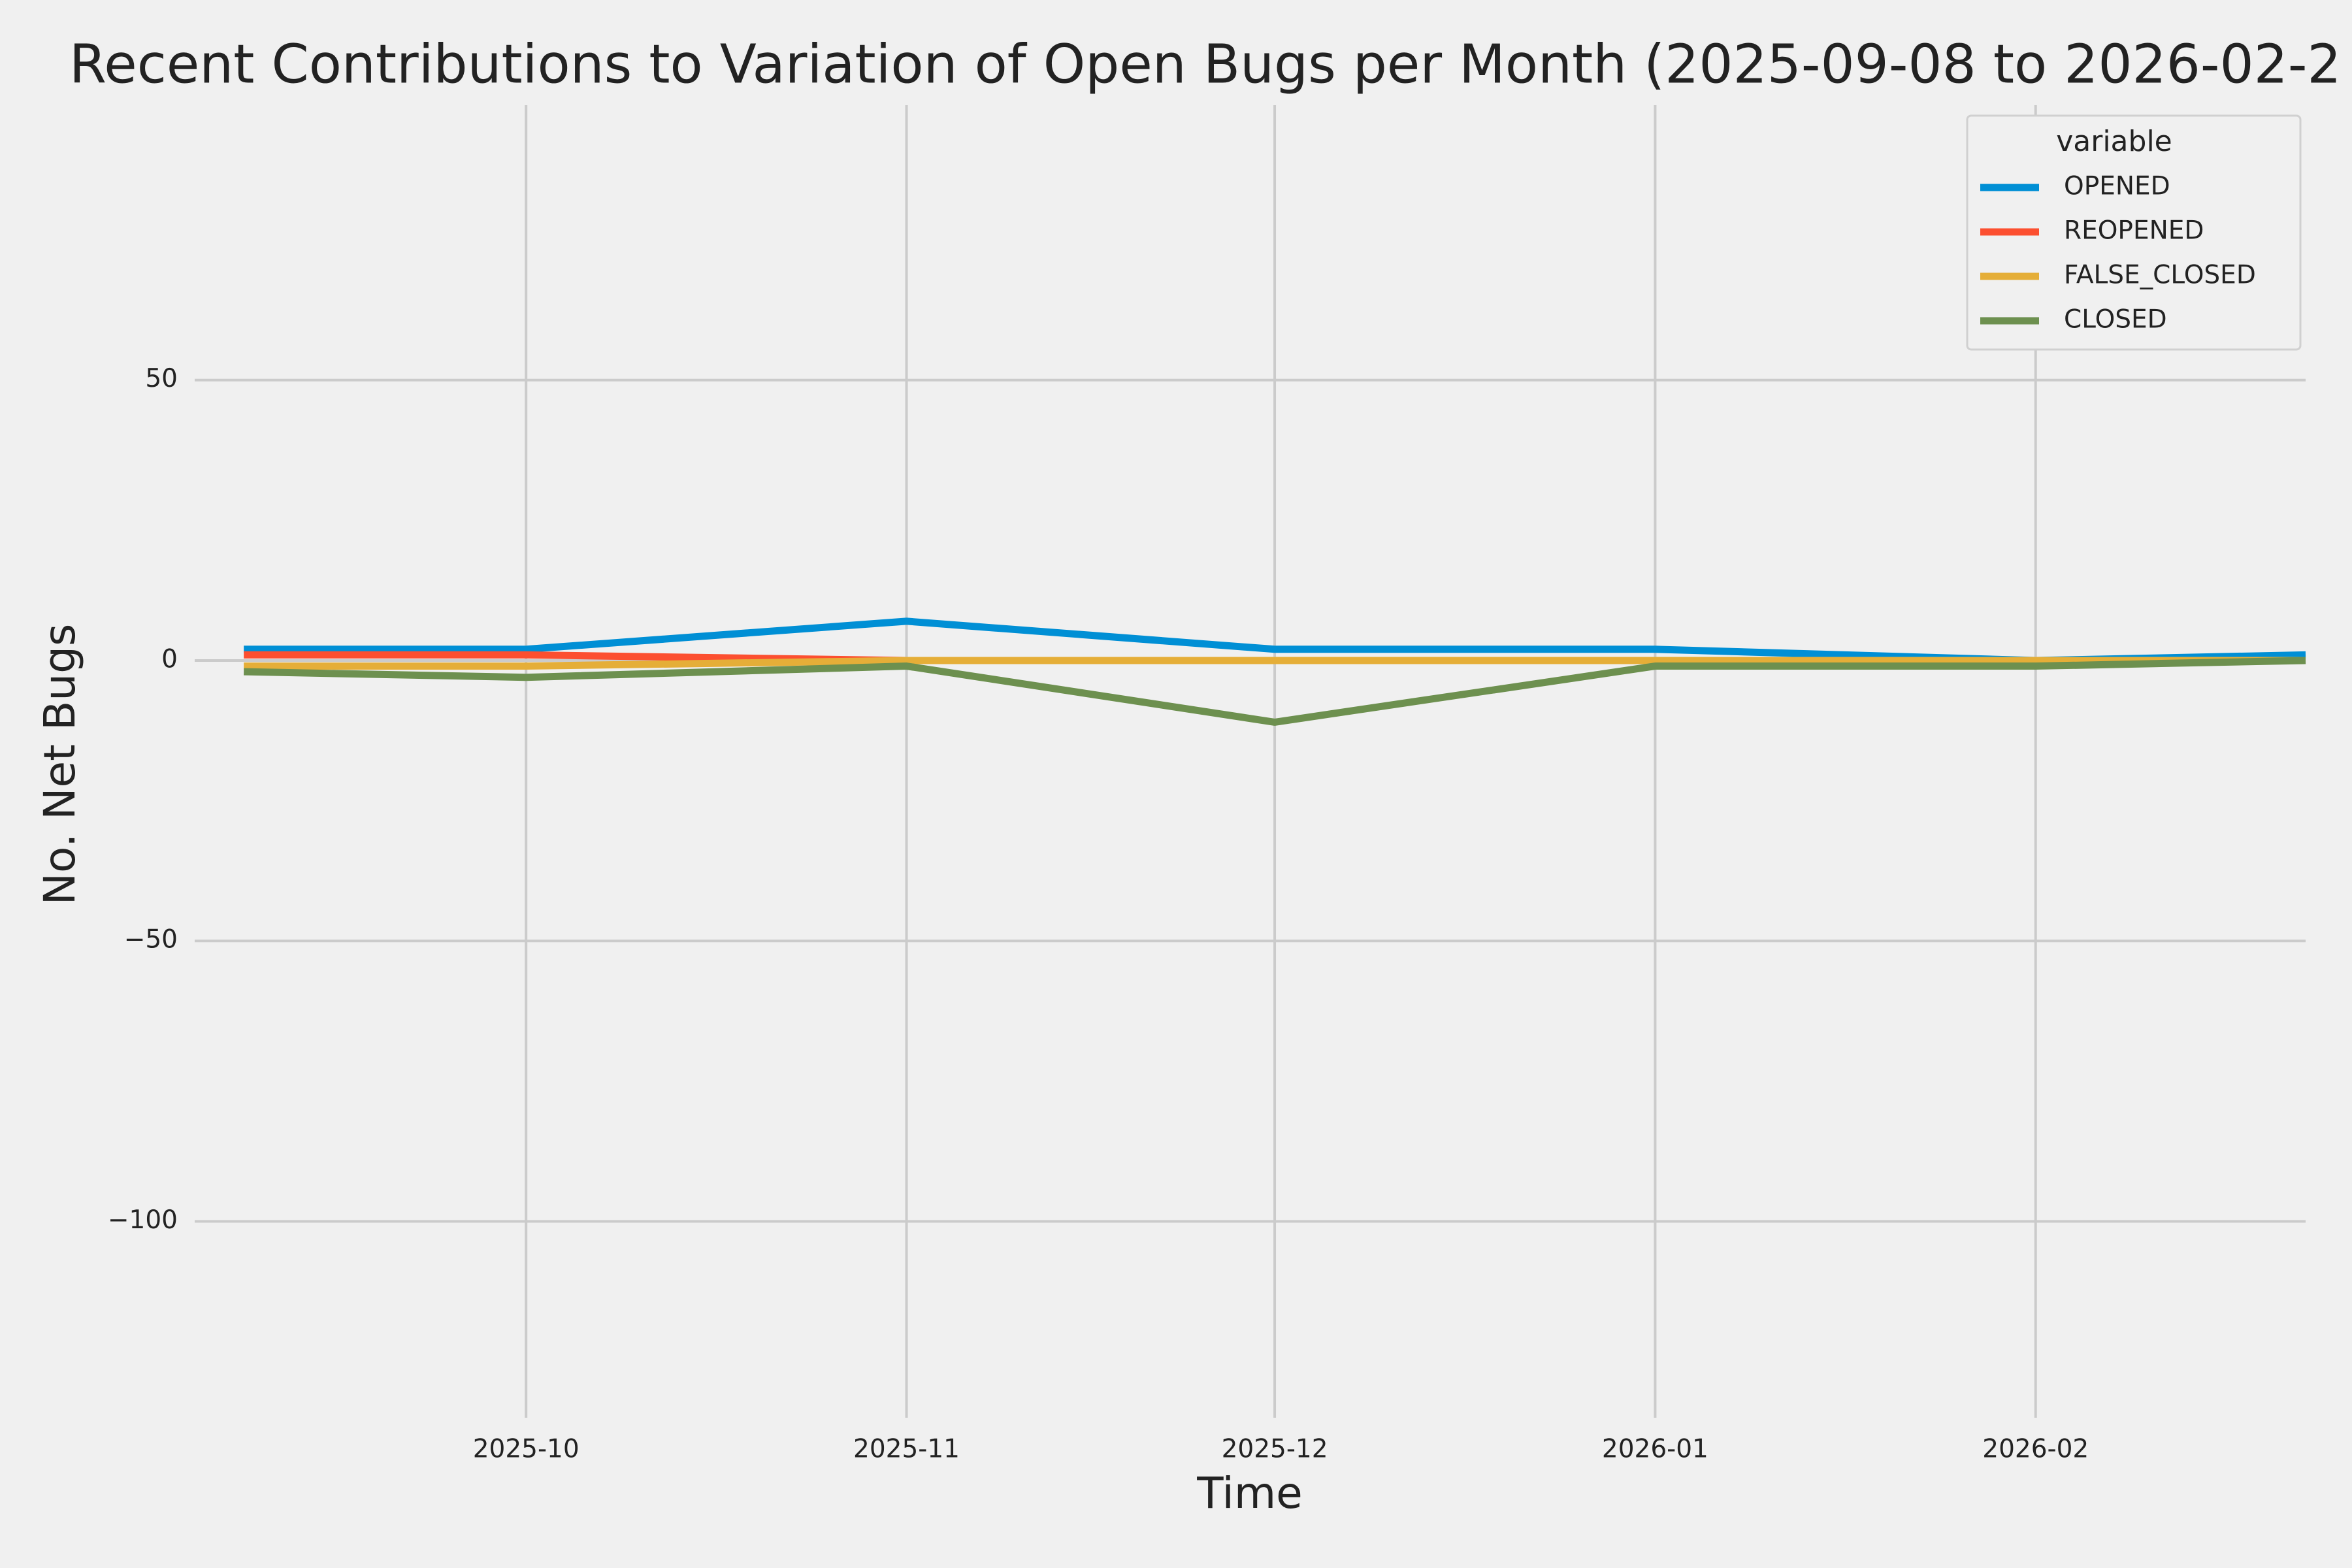 The width and height of the screenshot is (2352, 1568). Describe the element at coordinates (906, 1449) in the screenshot. I see `x-tick-label: 2025-11` at that location.